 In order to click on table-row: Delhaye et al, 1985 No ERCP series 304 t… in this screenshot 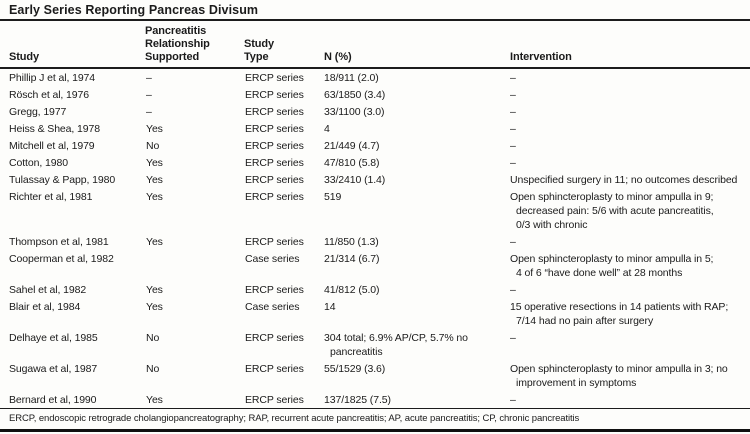, I will do `click(375, 344)`.